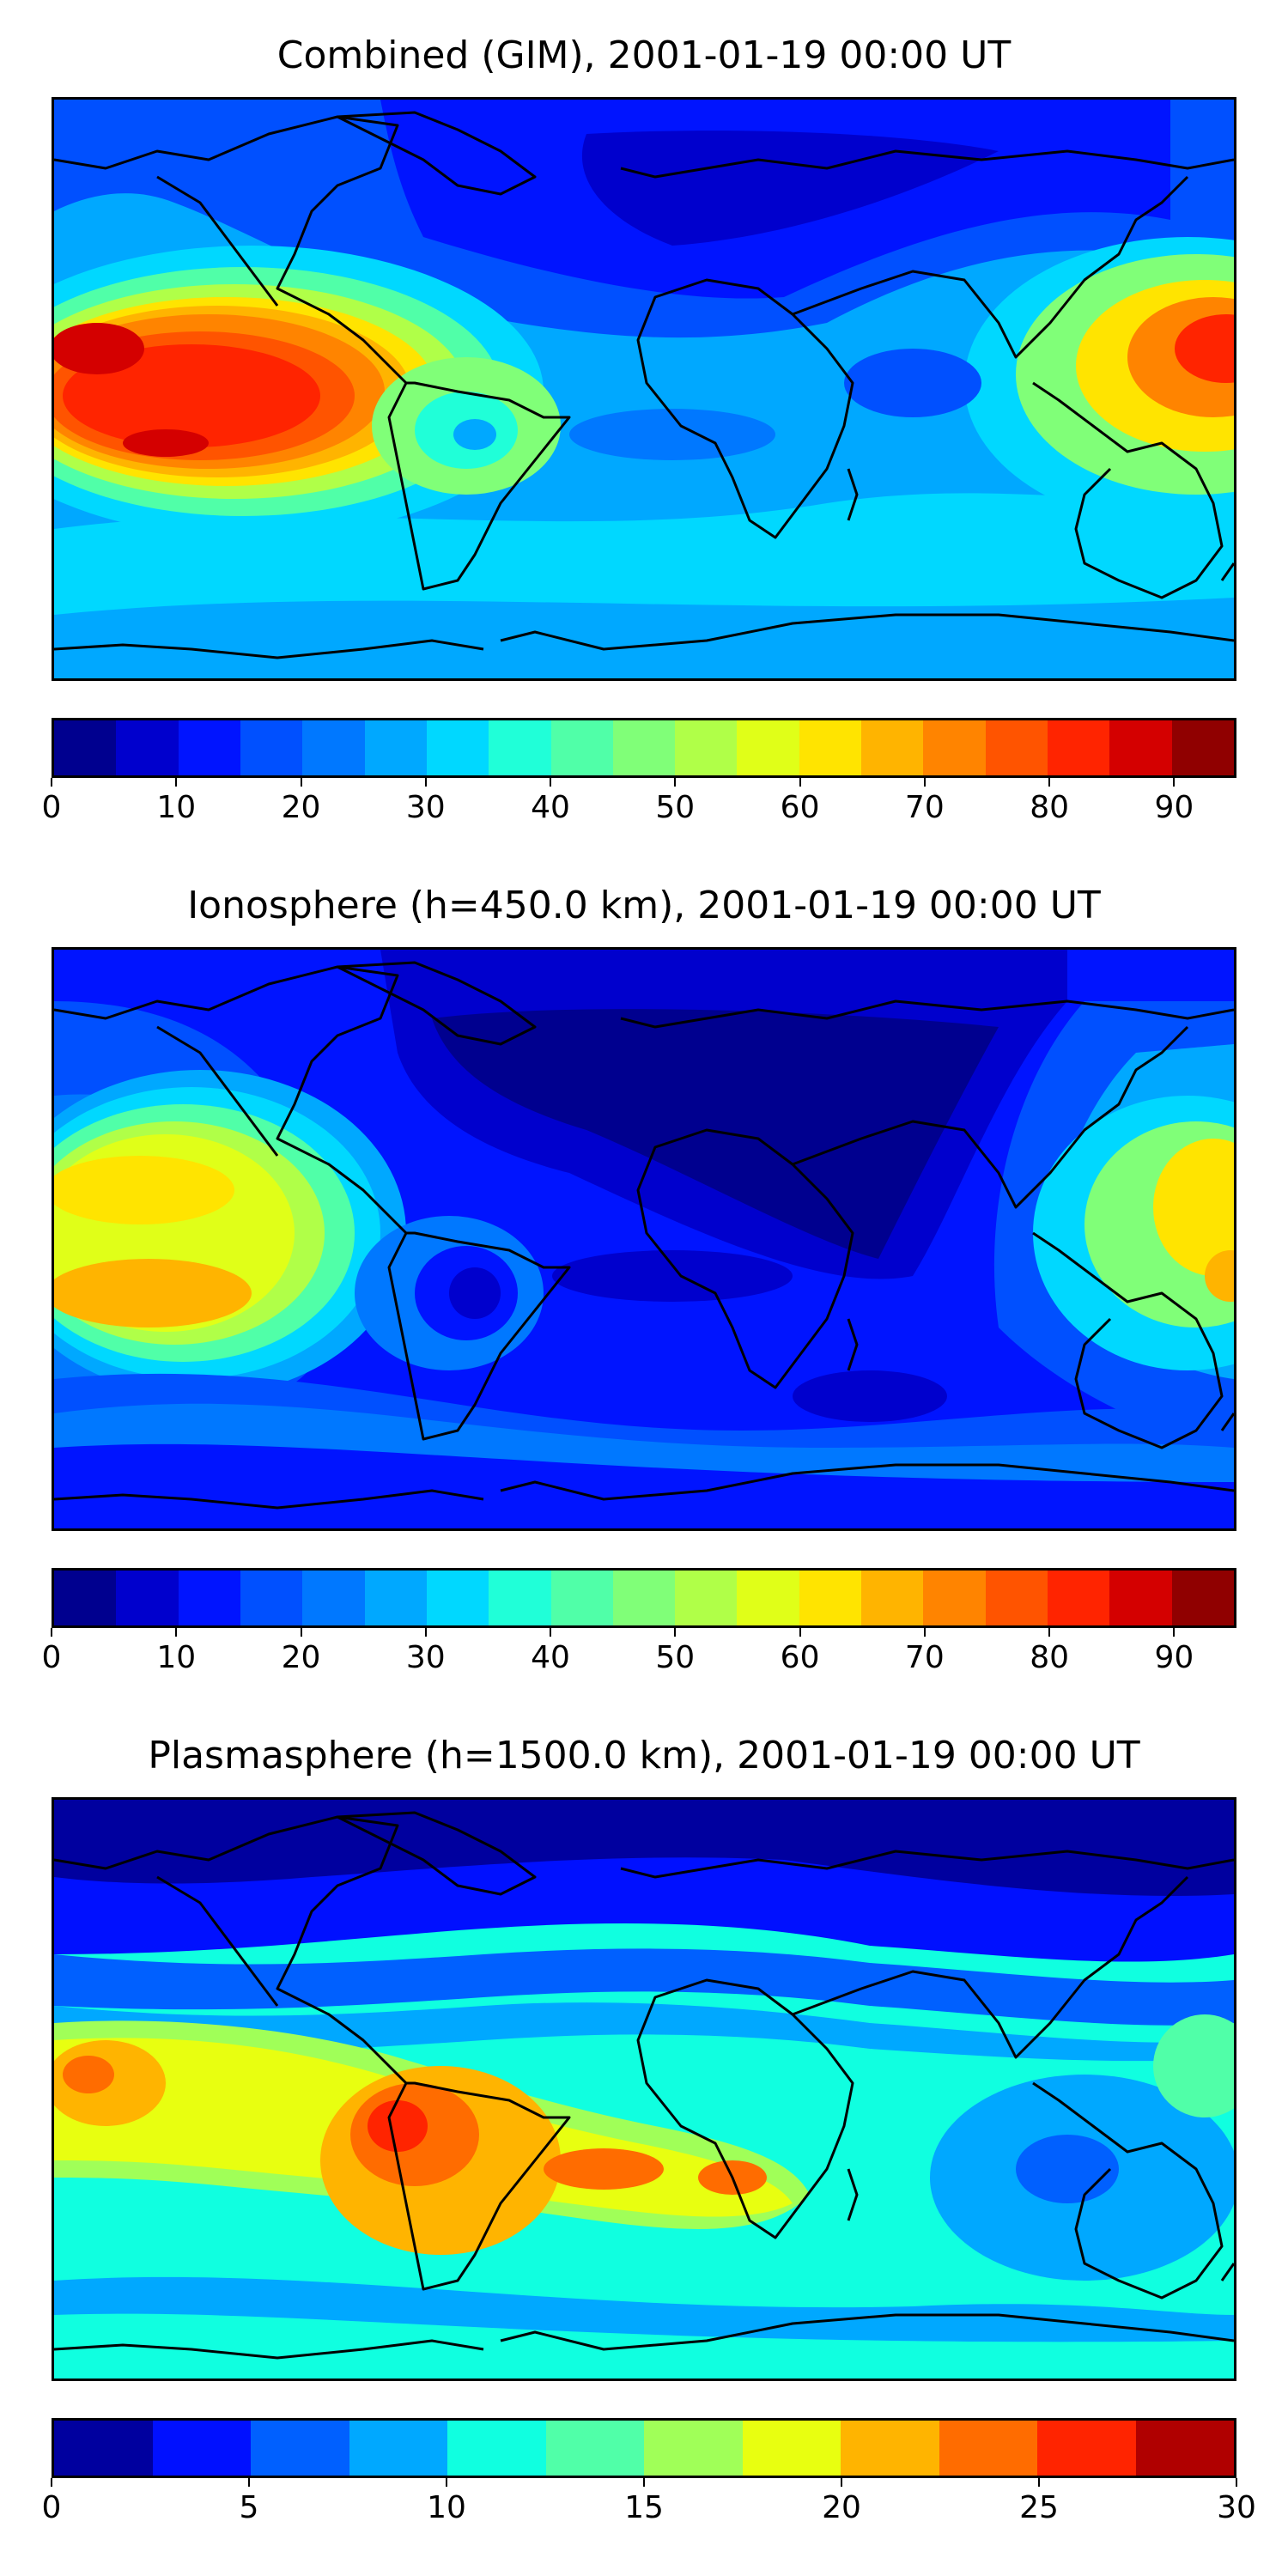 The height and width of the screenshot is (2576, 1288). I want to click on ionosphere-colorbar, so click(644, 1598).